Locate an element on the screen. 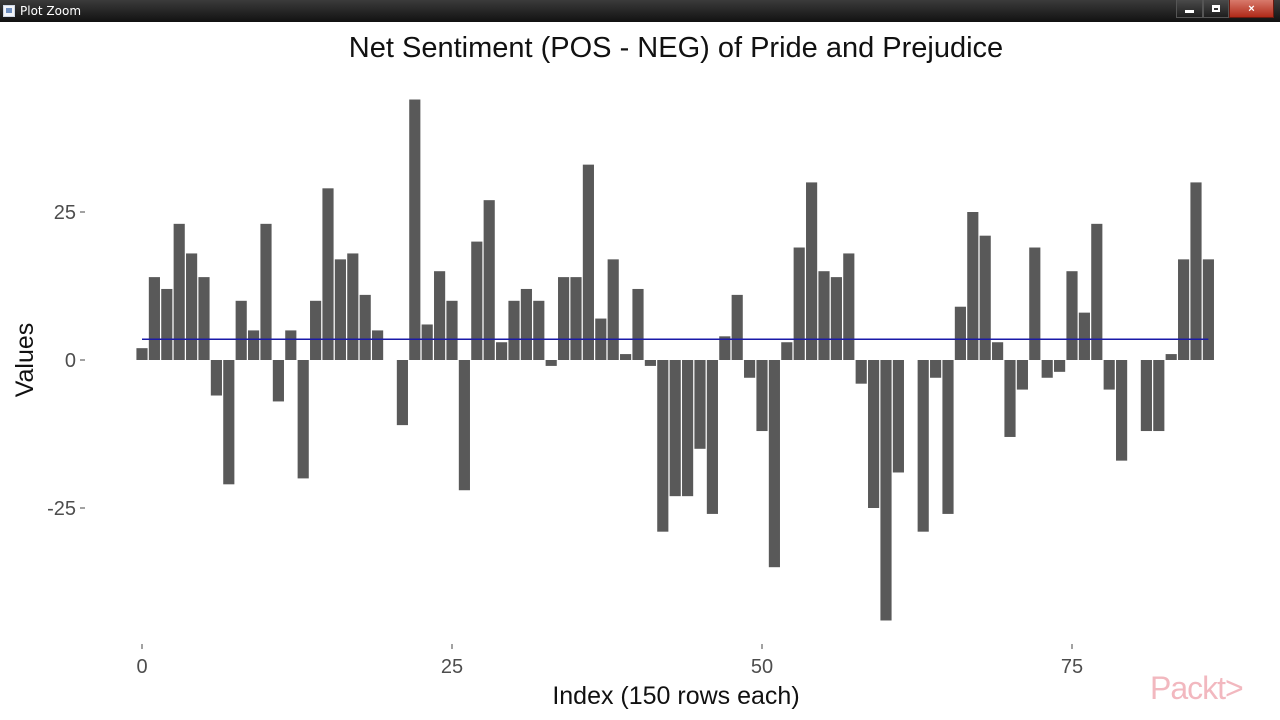 The image size is (1280, 720). y-axis-label: Values is located at coordinates (25, 360).